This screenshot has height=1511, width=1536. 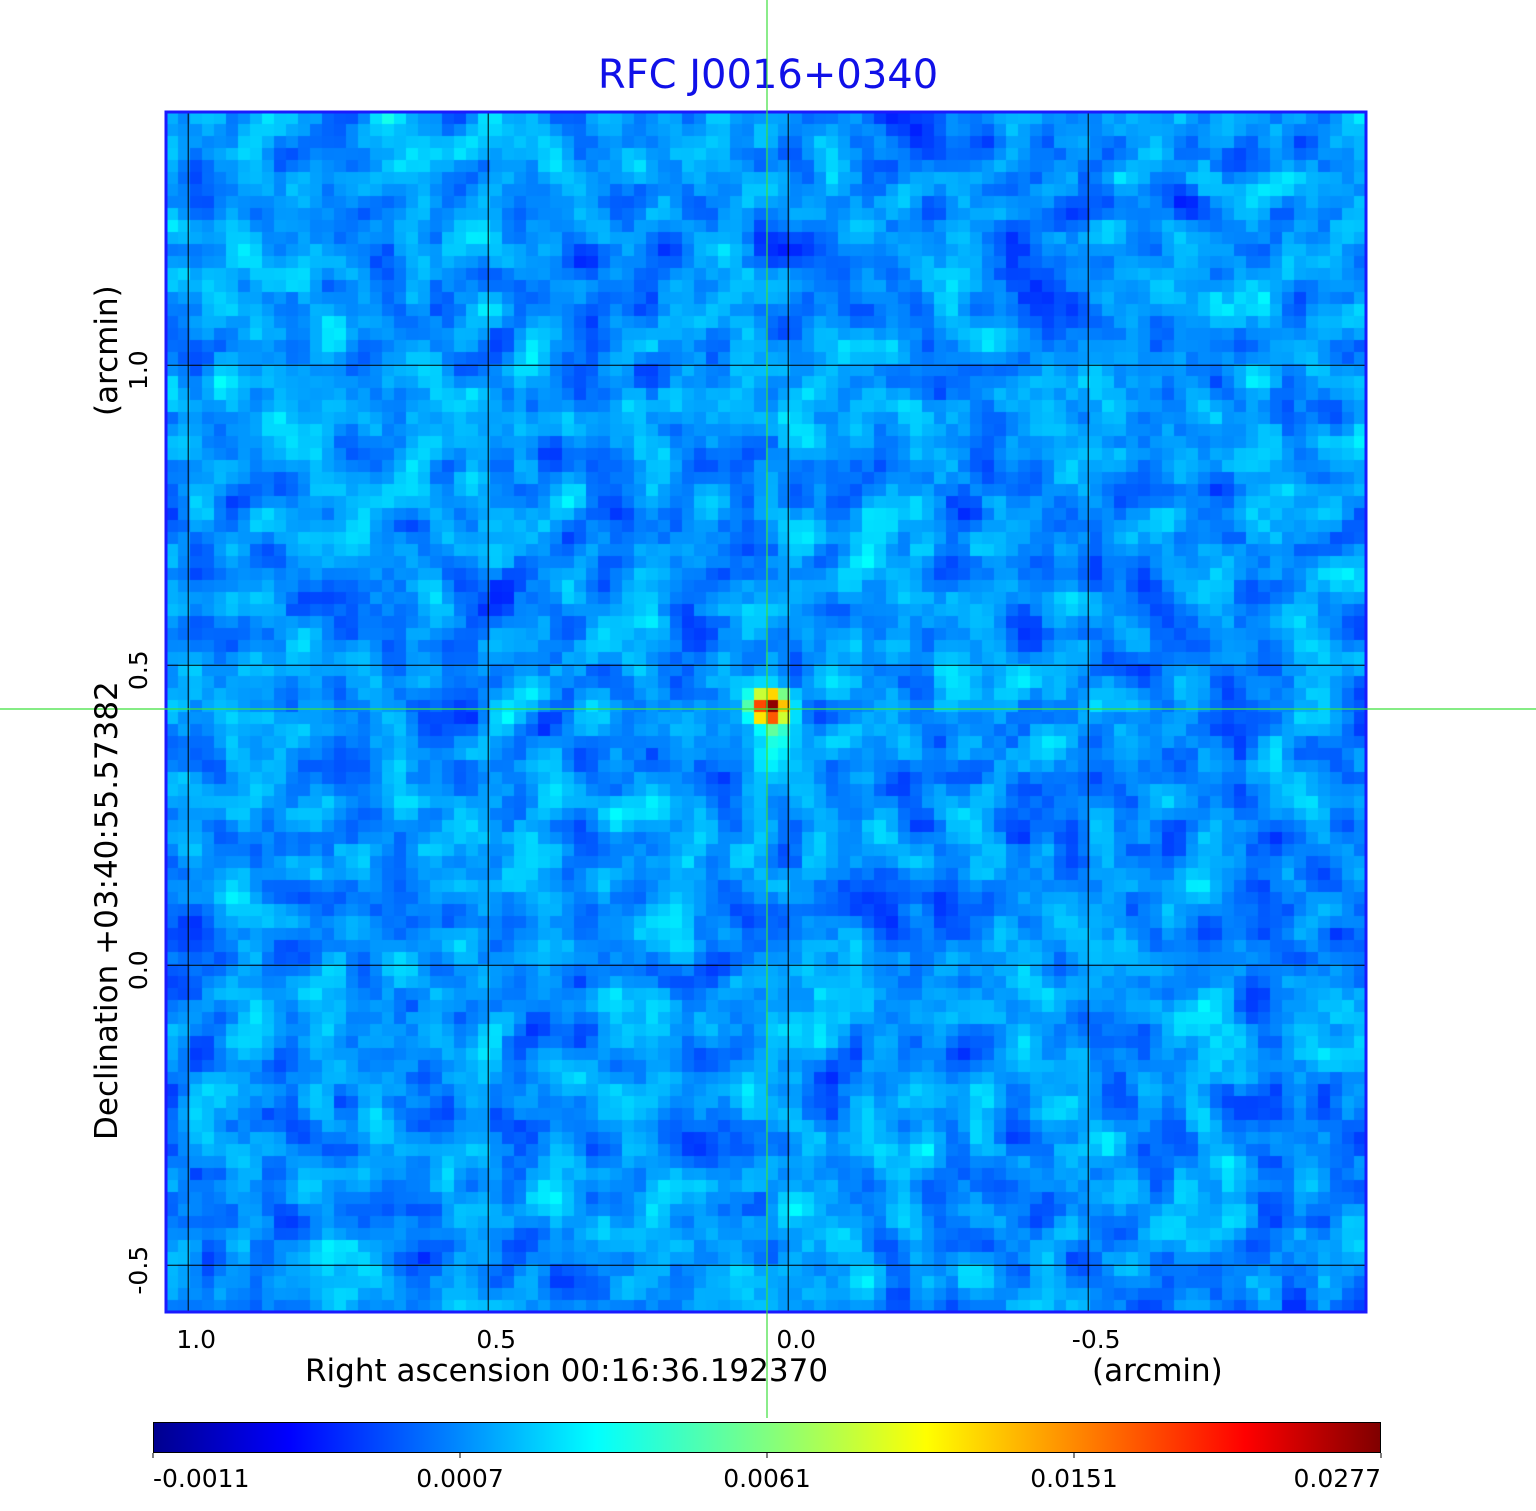 What do you see at coordinates (796, 1339) in the screenshot?
I see `x-tick-label: 0.0` at bounding box center [796, 1339].